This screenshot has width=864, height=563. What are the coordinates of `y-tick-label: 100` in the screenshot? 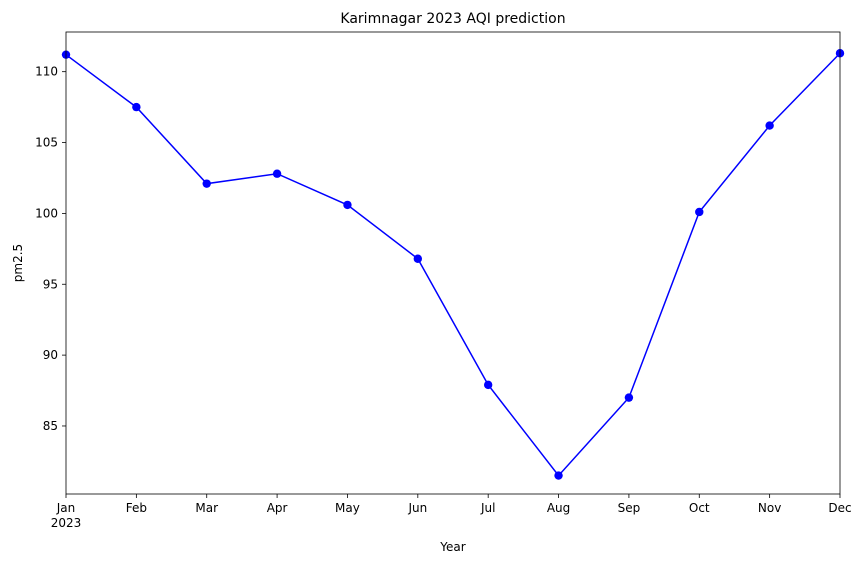 It's located at (46, 213).